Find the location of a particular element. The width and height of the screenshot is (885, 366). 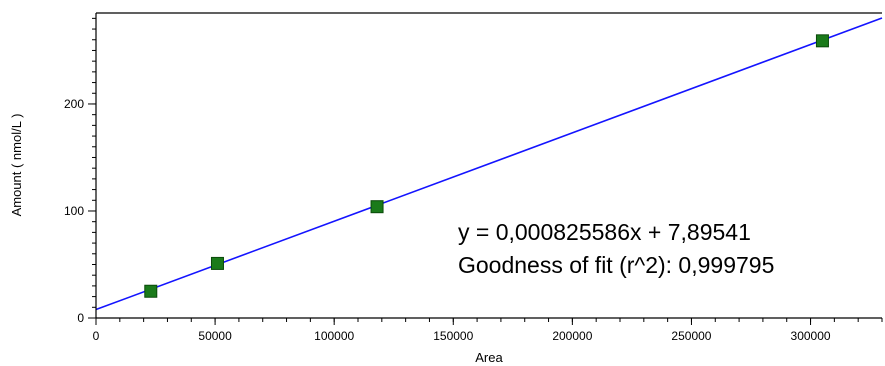

y-tick-label: 200 is located at coordinates (74, 104).